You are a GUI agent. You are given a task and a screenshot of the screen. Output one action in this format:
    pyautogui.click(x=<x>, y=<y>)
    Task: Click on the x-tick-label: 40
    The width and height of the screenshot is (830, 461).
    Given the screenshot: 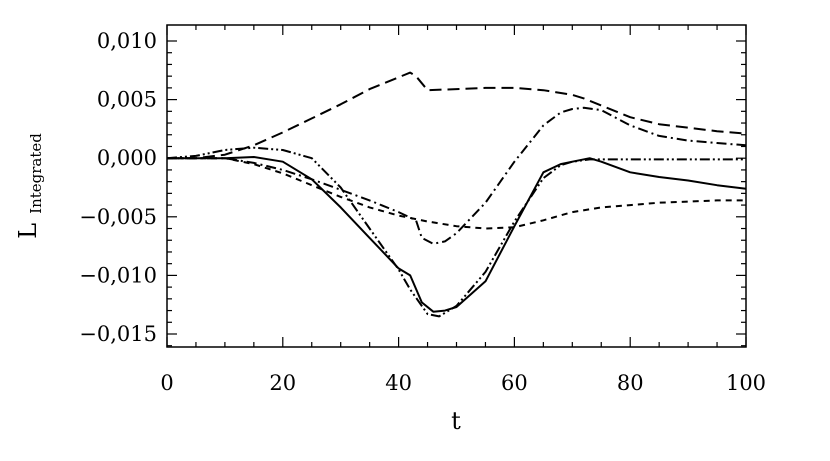 What is the action you would take?
    pyautogui.click(x=398, y=383)
    